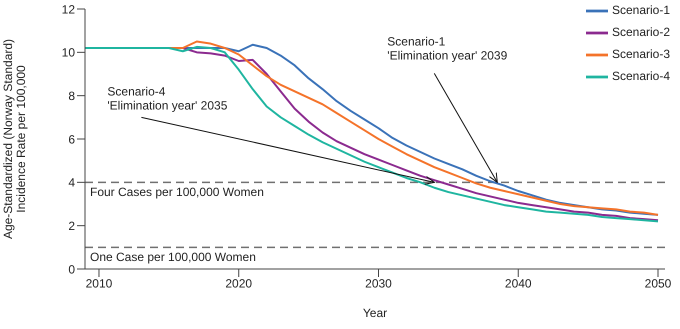 The height and width of the screenshot is (329, 680). What do you see at coordinates (641, 76) in the screenshot?
I see `legend-label: Scenario-4` at bounding box center [641, 76].